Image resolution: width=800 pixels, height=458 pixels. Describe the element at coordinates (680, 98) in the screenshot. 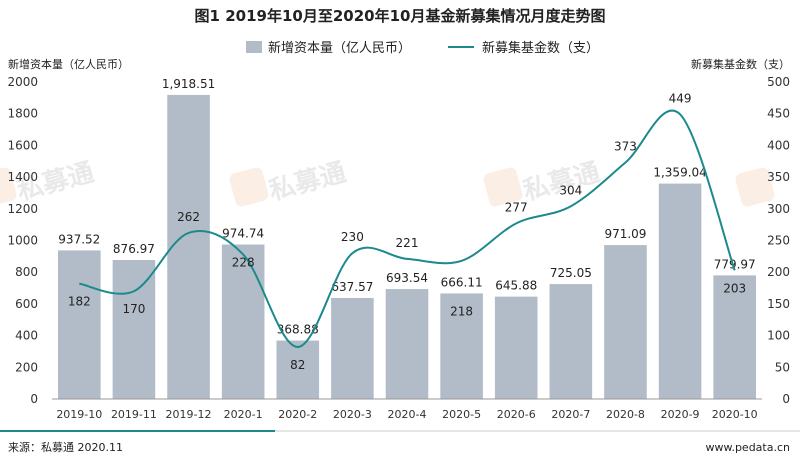

I see `line-data-label: 449` at that location.